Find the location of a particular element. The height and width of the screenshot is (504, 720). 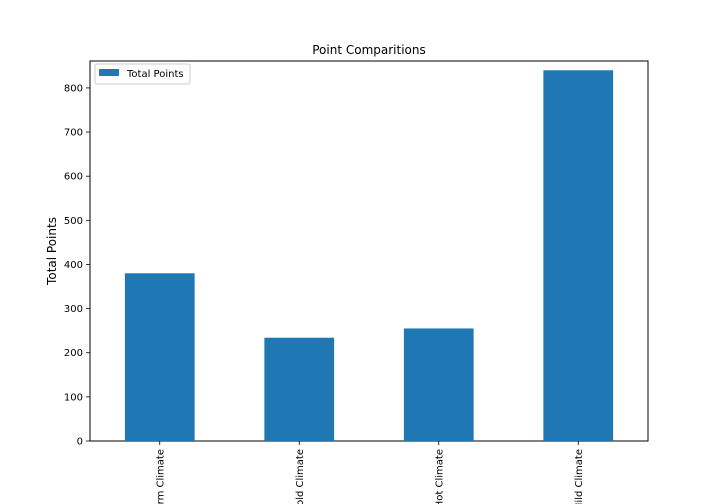

y-tick-label-1: 100 is located at coordinates (73, 397).